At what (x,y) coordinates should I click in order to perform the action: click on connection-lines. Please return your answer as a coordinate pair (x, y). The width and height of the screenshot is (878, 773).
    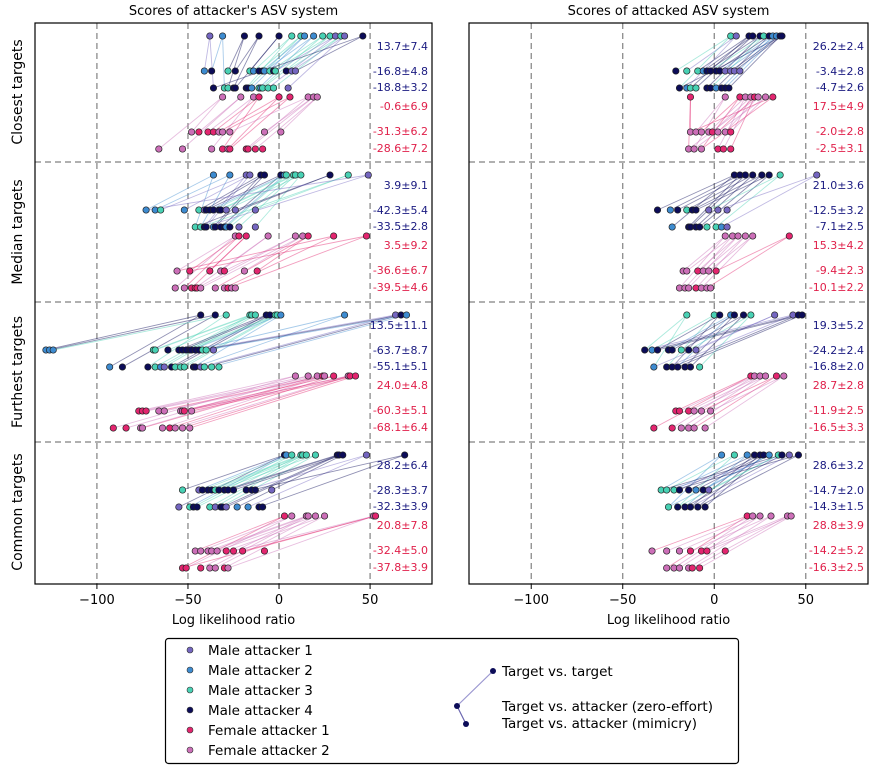
    Looking at the image, I should click on (730, 302).